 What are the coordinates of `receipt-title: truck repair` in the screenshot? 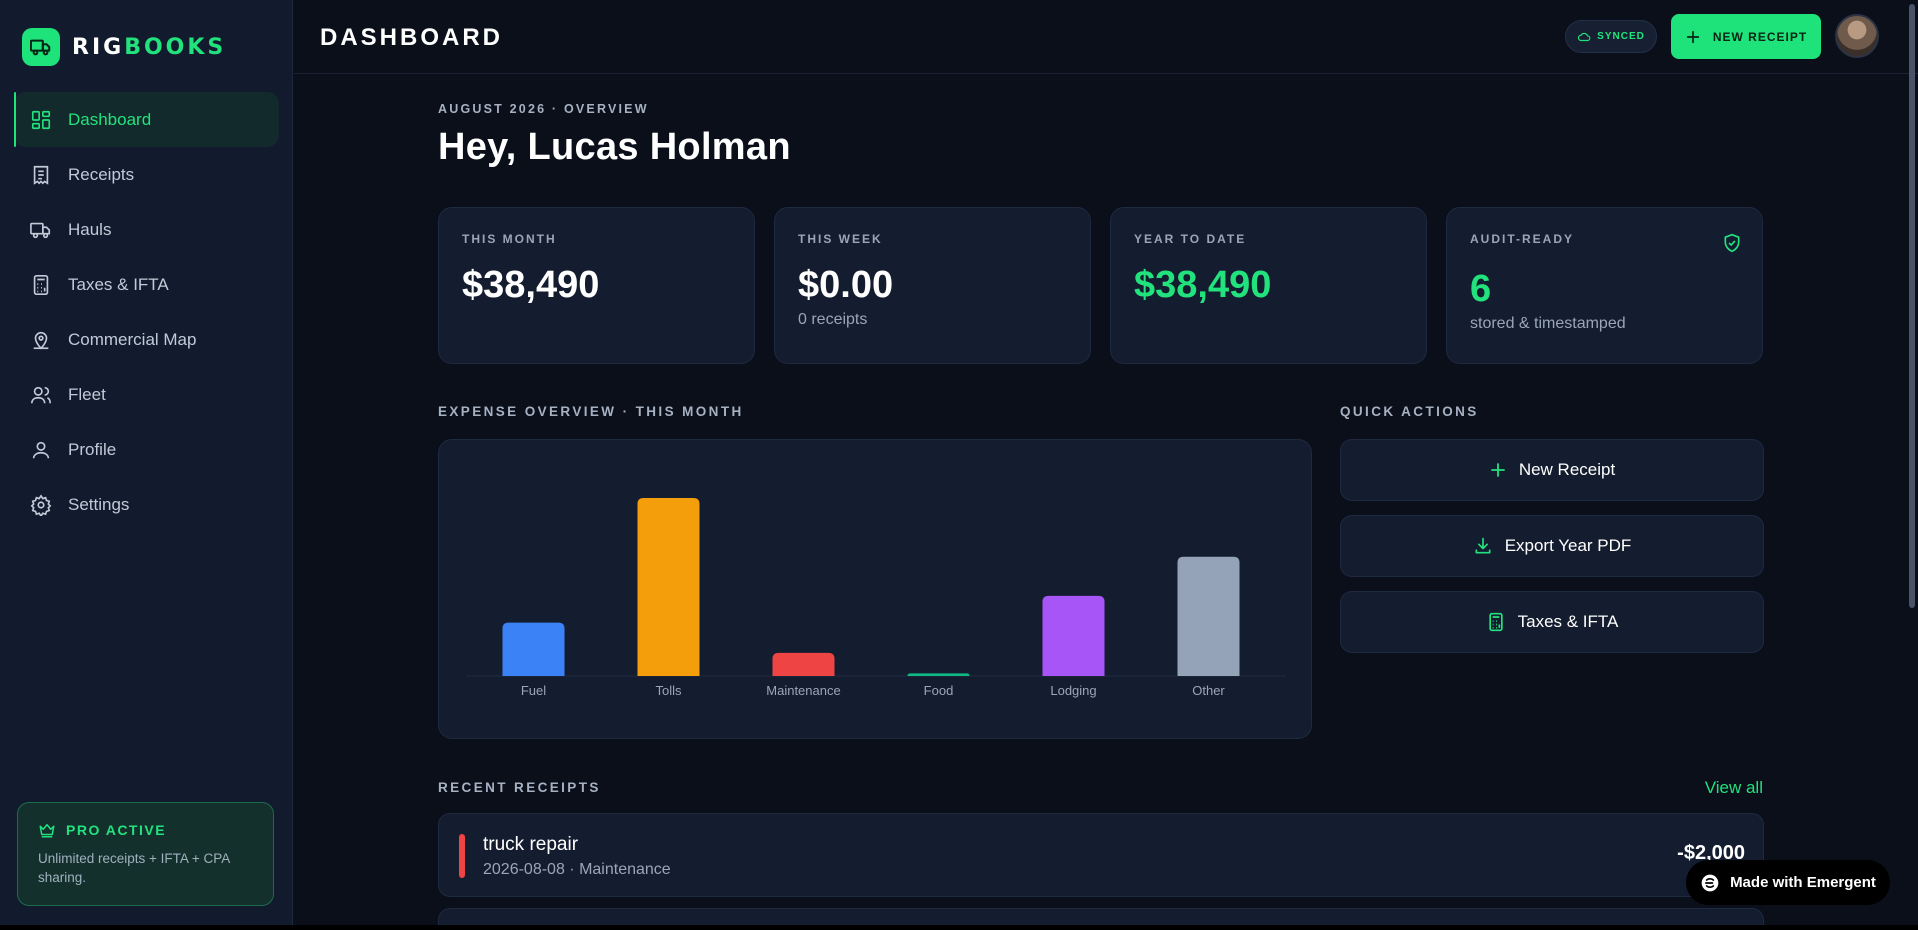 It's located at (531, 844).